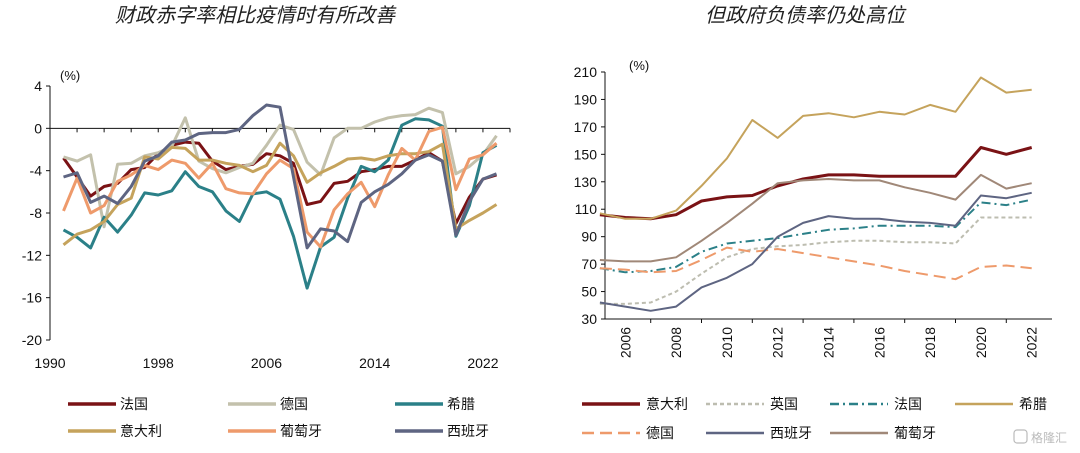 This screenshot has height=453, width=1080. I want to click on right-x-tick-label: 2012, so click(778, 342).